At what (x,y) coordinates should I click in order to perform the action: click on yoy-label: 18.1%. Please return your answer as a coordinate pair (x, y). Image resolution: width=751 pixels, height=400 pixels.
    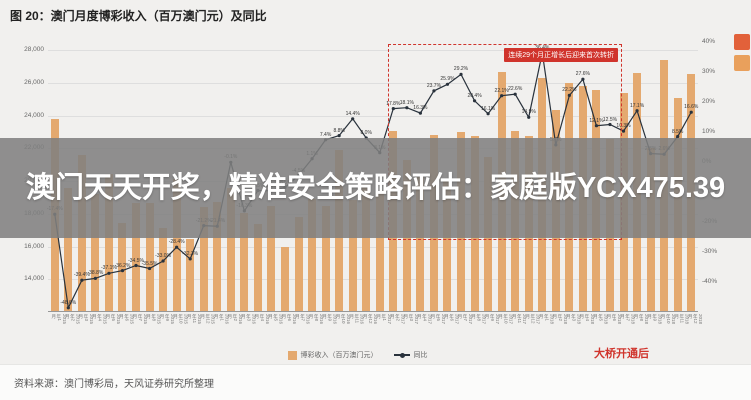
    Looking at the image, I should click on (406, 102).